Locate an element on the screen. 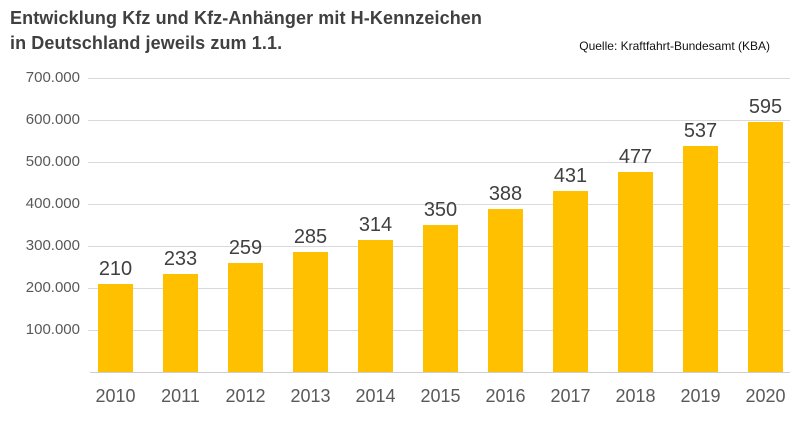 The image size is (800, 424). bar-value-label: 259 is located at coordinates (245, 248).